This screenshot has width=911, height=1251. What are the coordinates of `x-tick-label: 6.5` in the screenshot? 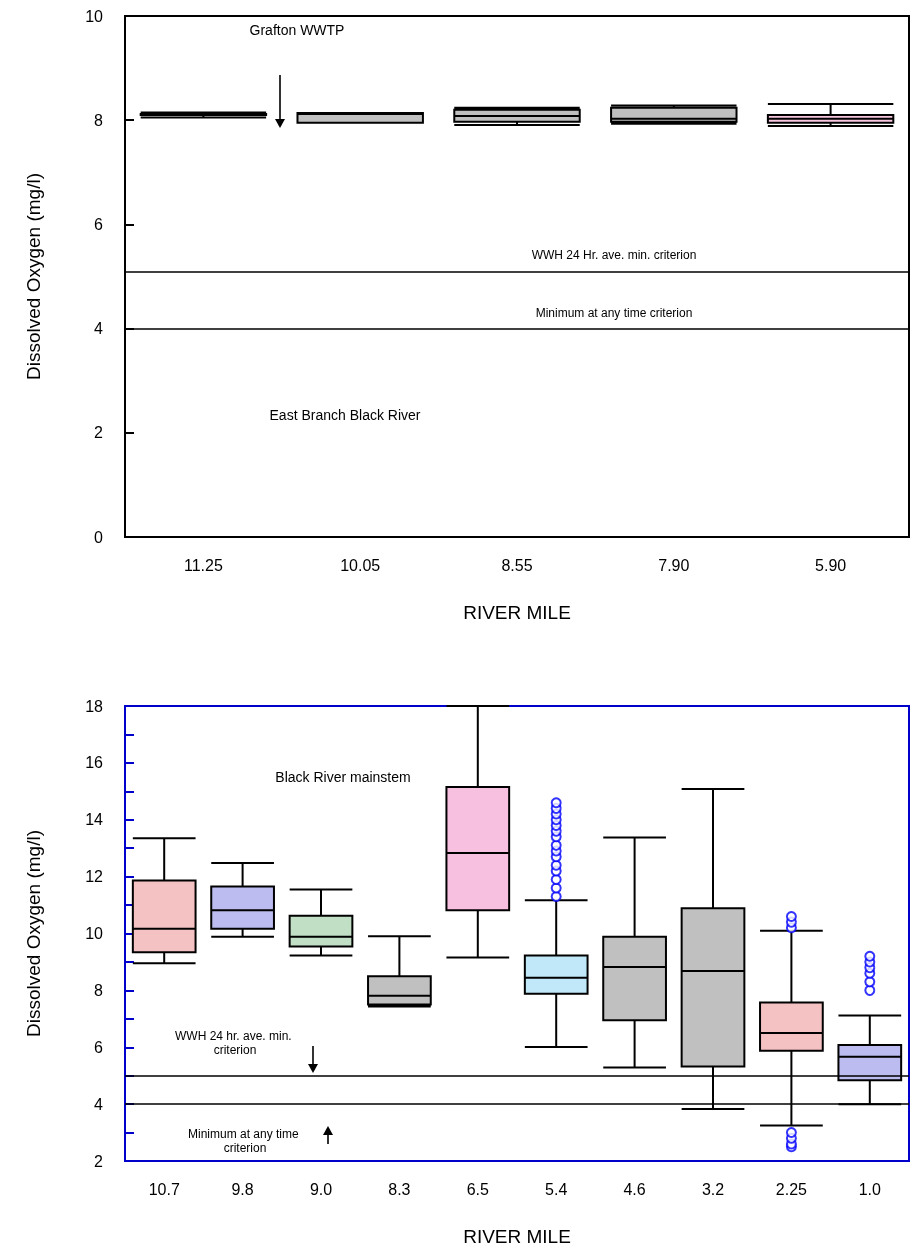 It's located at (478, 1189).